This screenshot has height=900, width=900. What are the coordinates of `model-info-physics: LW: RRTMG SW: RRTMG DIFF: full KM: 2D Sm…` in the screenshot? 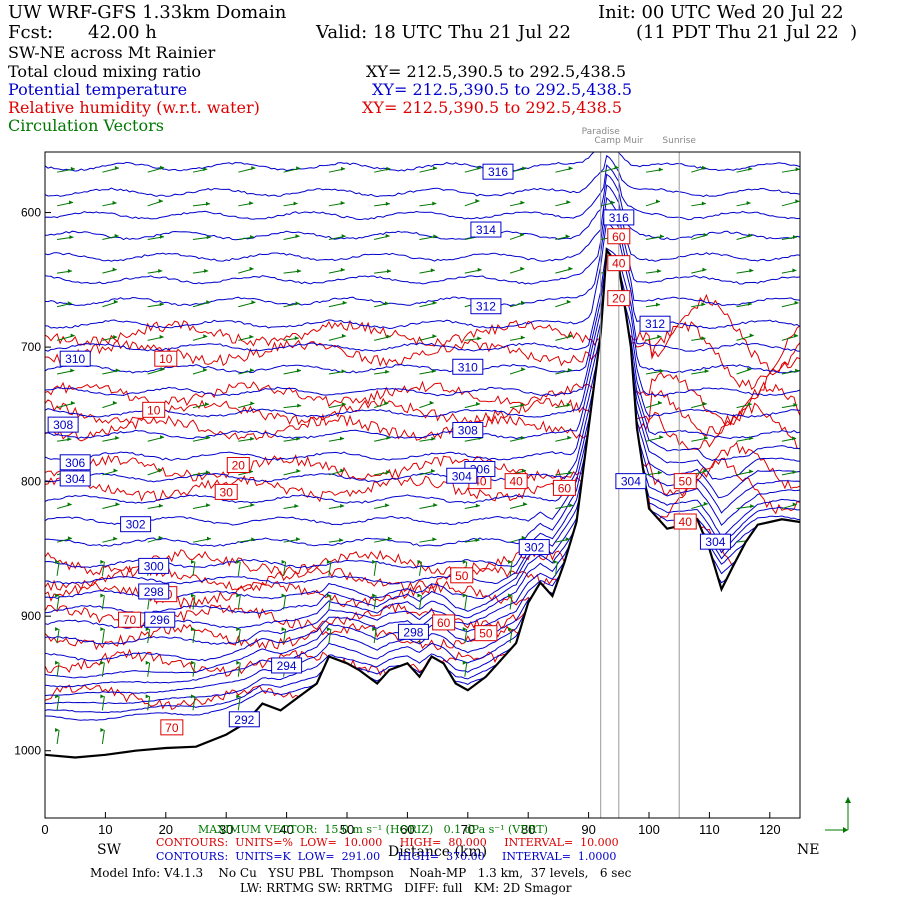 It's located at (406, 888).